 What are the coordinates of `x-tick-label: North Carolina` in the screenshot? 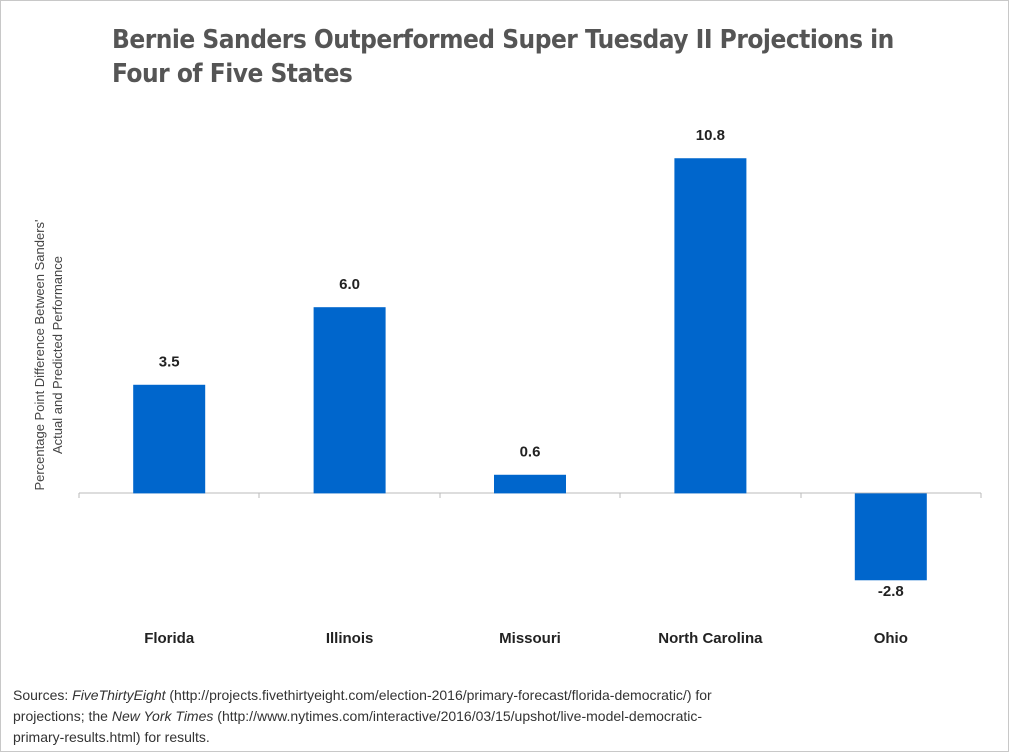 It's located at (710, 638).